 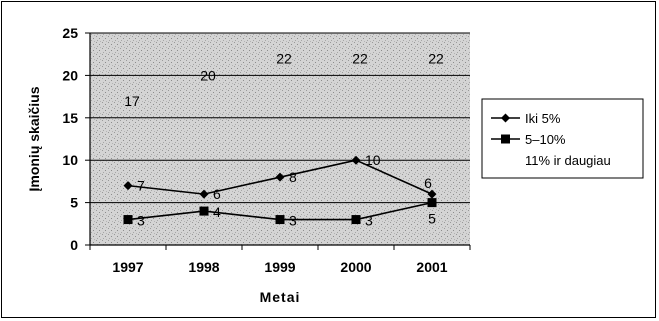 What do you see at coordinates (70, 139) in the screenshot?
I see `y-tick-labels: 0 5 10 15 20 25` at bounding box center [70, 139].